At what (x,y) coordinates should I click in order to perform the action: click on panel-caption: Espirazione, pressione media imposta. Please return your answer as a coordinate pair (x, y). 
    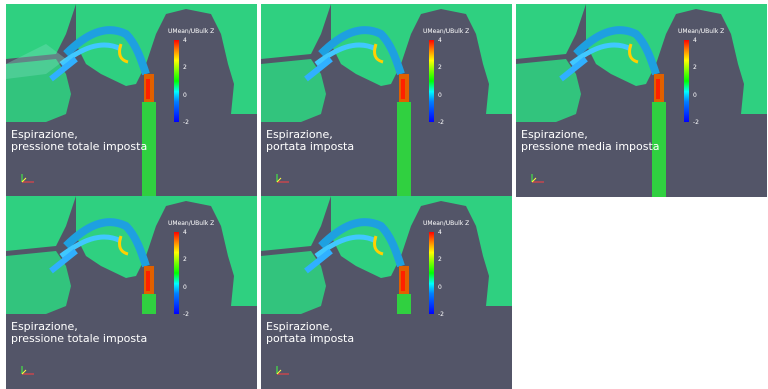
    Looking at the image, I should click on (590, 140).